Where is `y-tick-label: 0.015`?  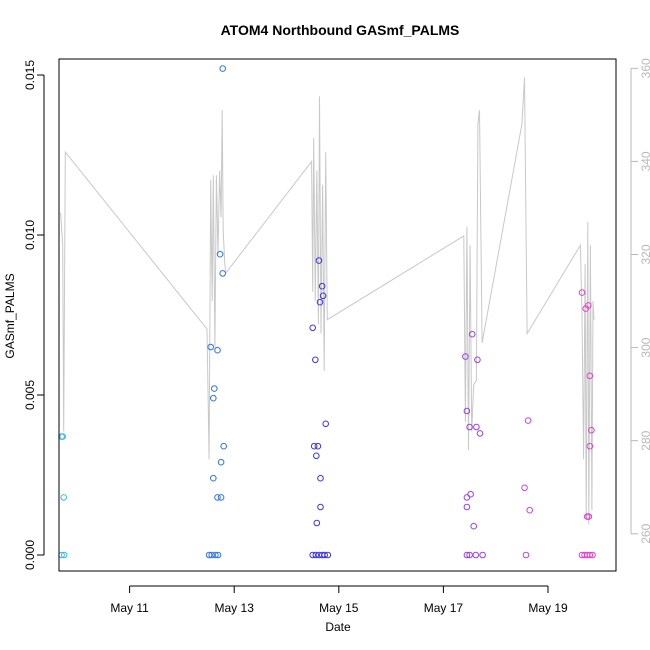
y-tick-label: 0.015 is located at coordinates (30, 75).